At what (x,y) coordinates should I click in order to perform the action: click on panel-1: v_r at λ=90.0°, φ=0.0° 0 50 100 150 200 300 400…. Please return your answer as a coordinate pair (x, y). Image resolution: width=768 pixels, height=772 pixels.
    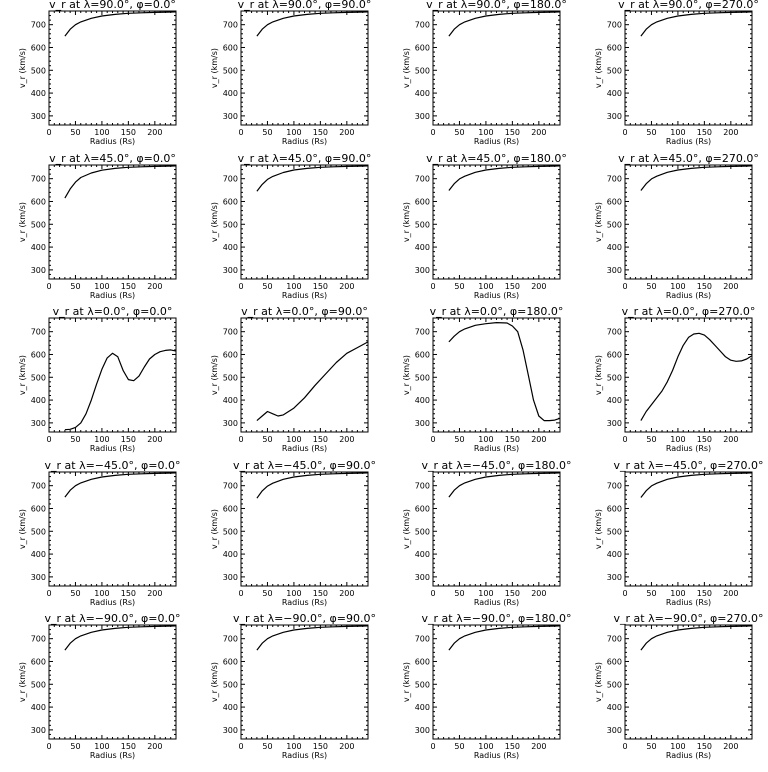
    Looking at the image, I should click on (97, 73).